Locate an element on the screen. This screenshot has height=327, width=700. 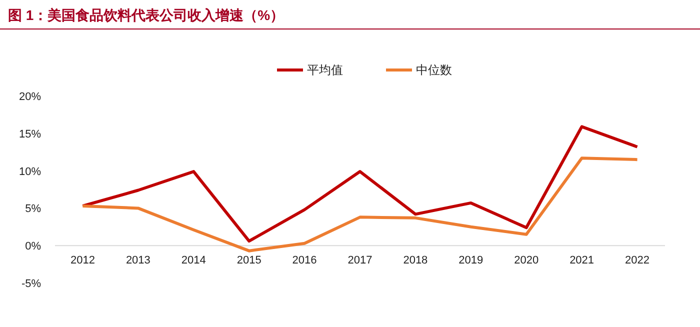
x-tick-label: 2018 is located at coordinates (415, 260).